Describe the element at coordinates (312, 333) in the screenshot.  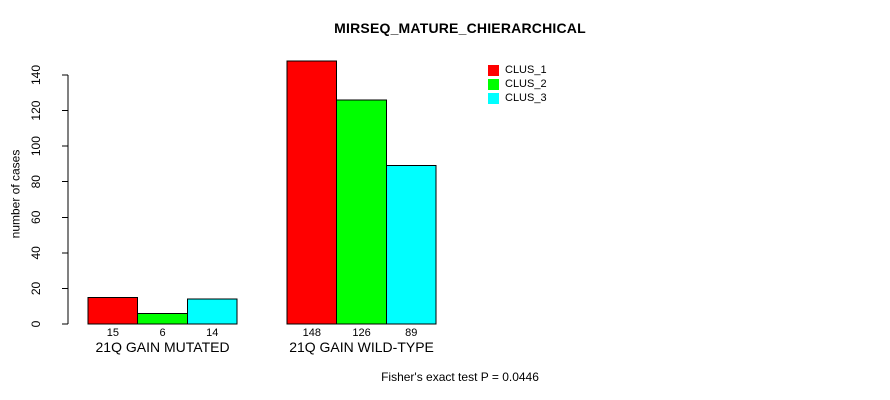
I see `bar-value-label: 148` at that location.